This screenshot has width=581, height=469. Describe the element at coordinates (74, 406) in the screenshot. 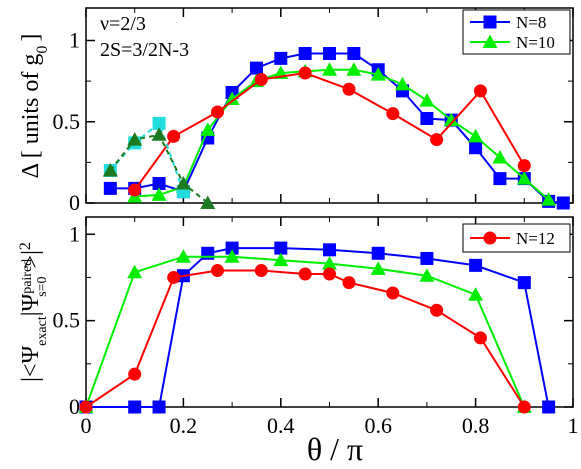

I see `bottom-y-tick-label: 0` at that location.